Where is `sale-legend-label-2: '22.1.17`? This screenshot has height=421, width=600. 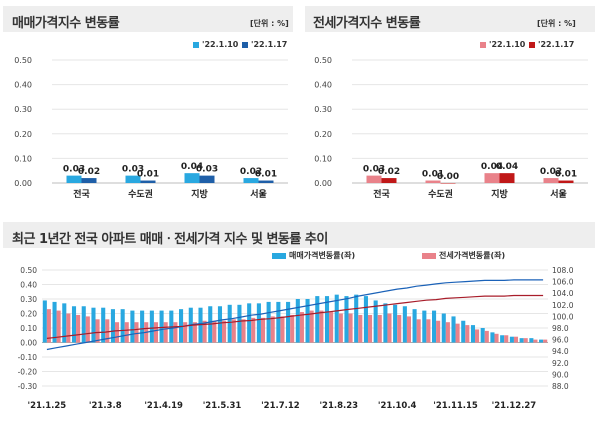
sale-legend-label-2: '22.1.17 is located at coordinates (269, 44).